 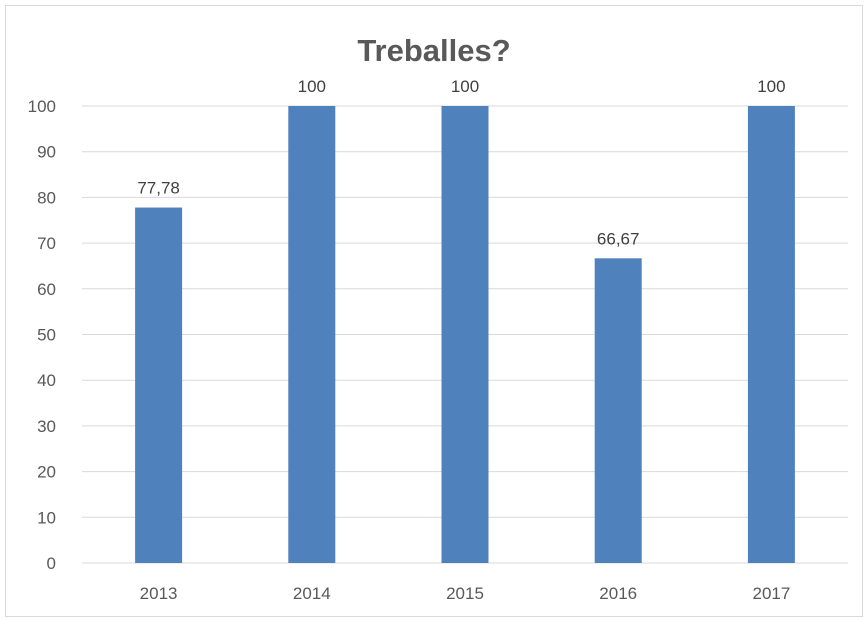 What do you see at coordinates (159, 385) in the screenshot?
I see `bar-2013` at bounding box center [159, 385].